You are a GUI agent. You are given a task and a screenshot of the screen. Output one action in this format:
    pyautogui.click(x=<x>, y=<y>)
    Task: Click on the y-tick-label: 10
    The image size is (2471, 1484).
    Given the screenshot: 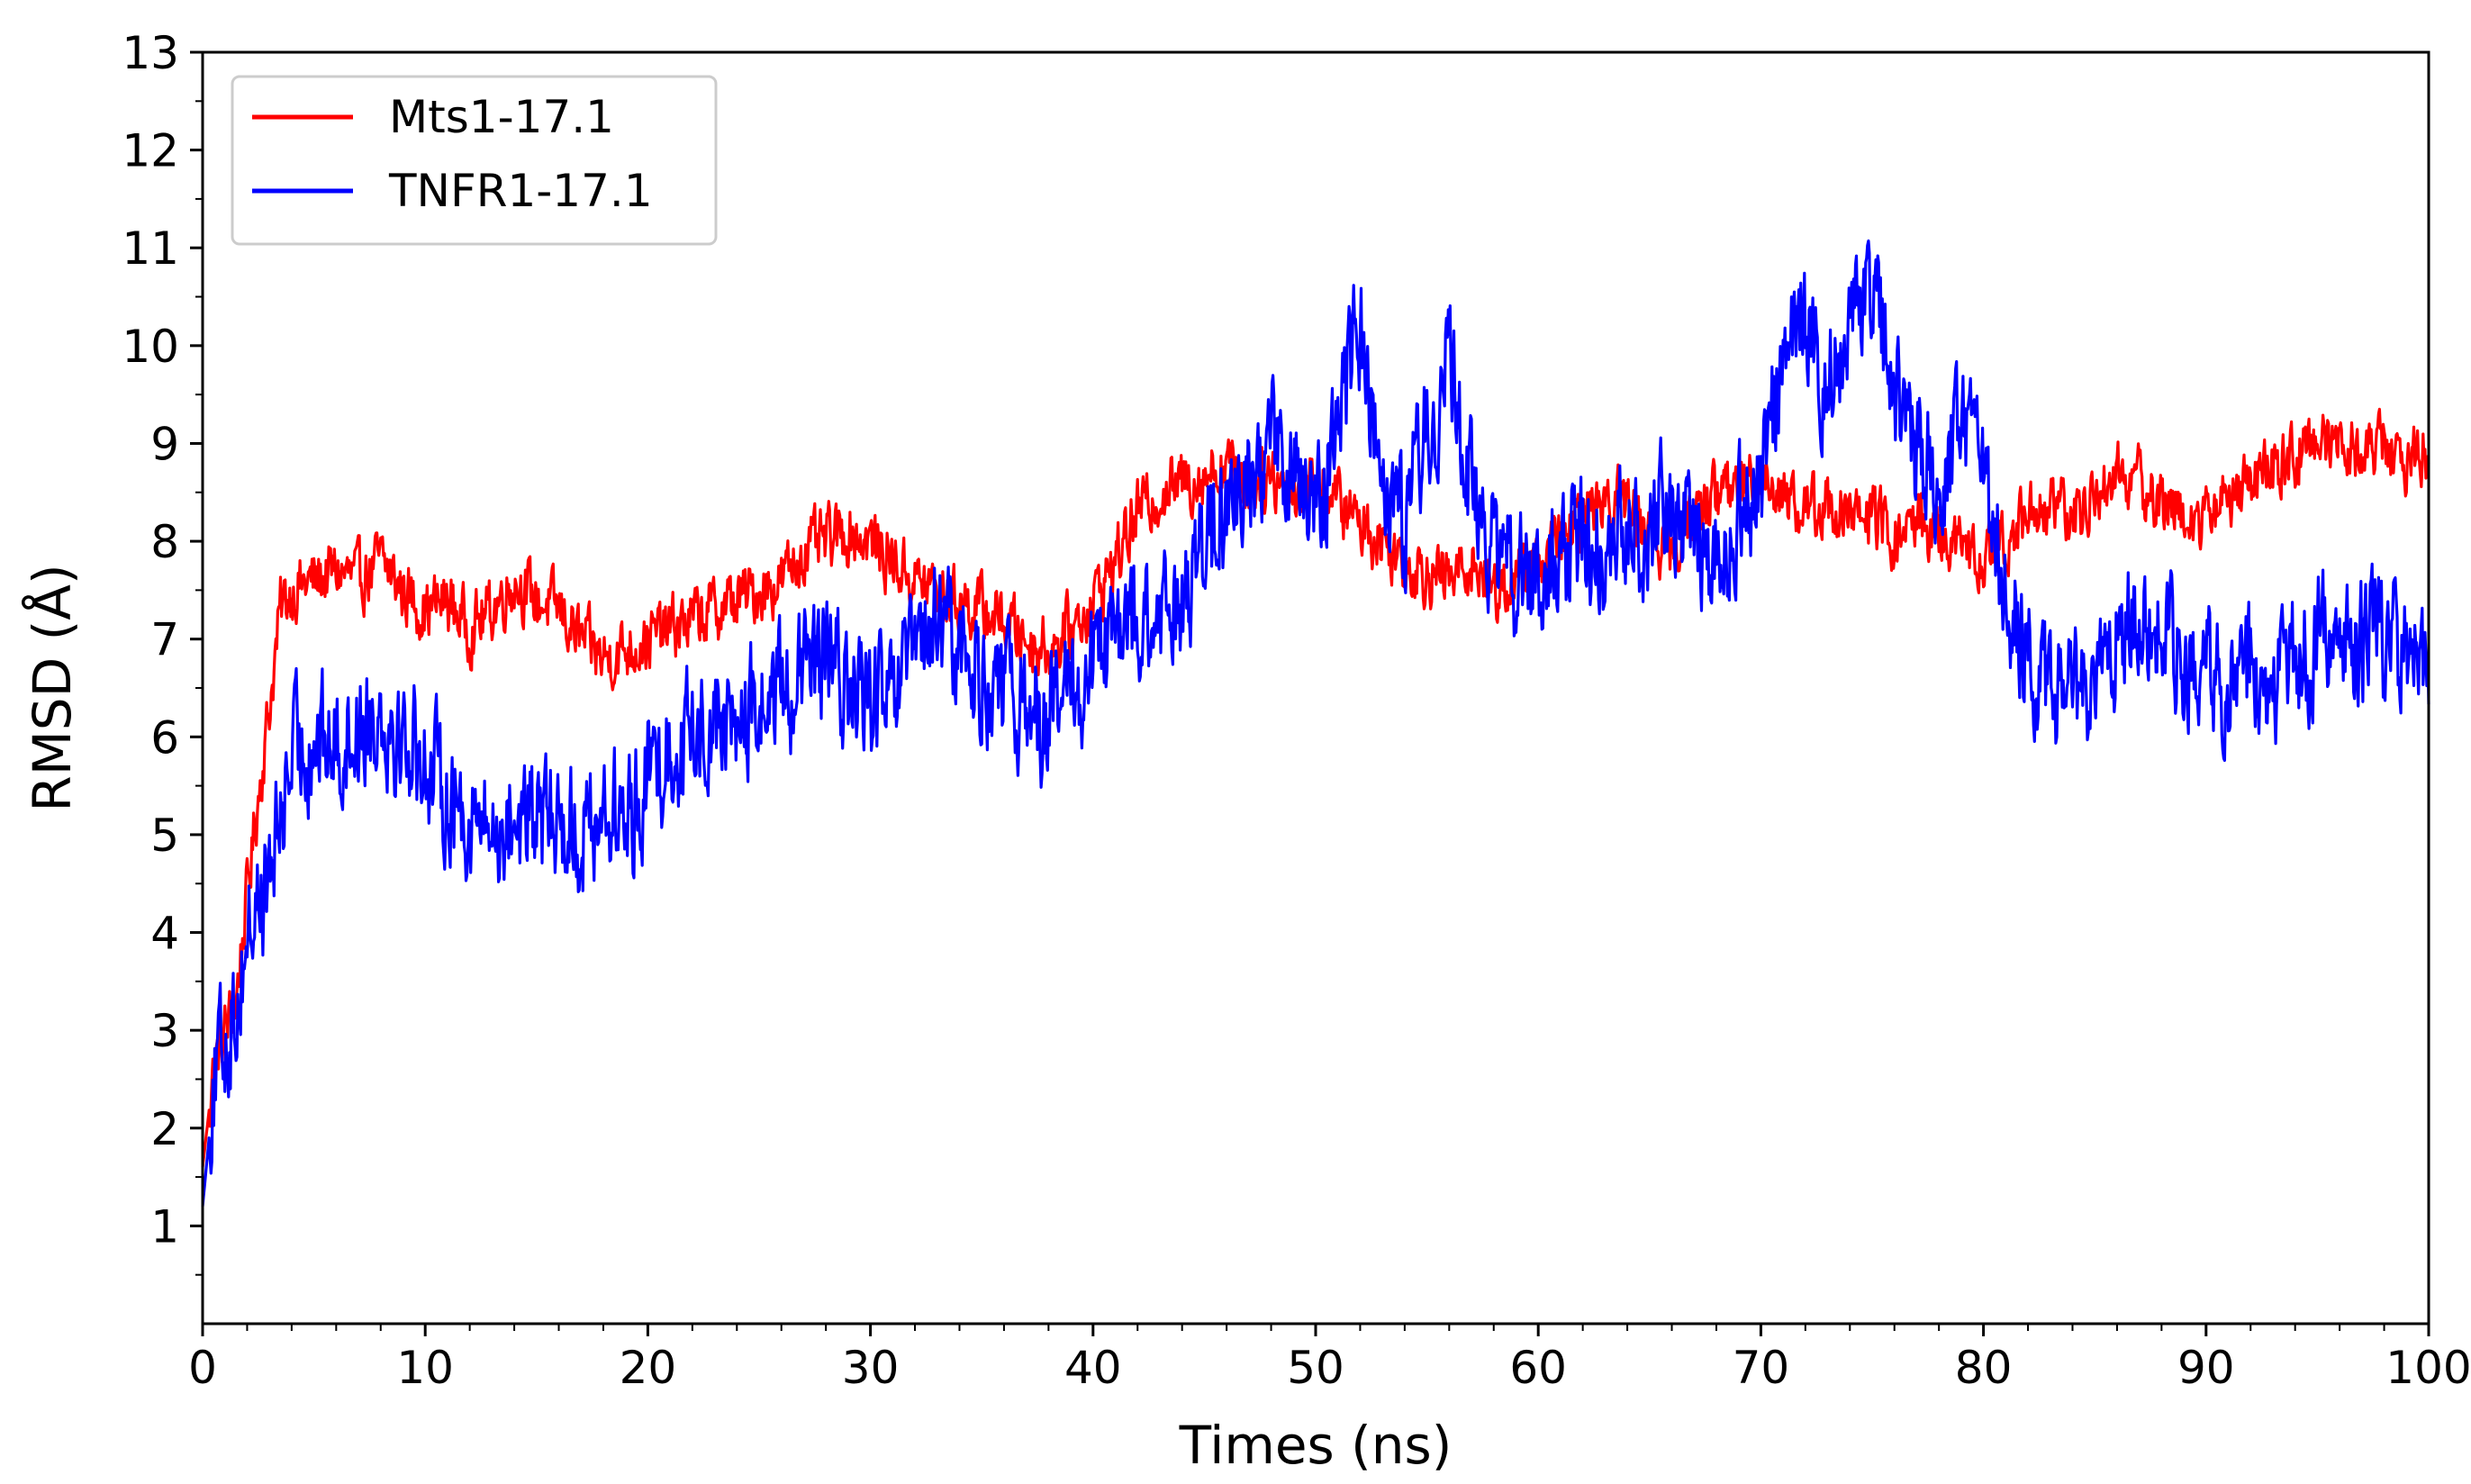 What is the action you would take?
    pyautogui.click(x=150, y=347)
    